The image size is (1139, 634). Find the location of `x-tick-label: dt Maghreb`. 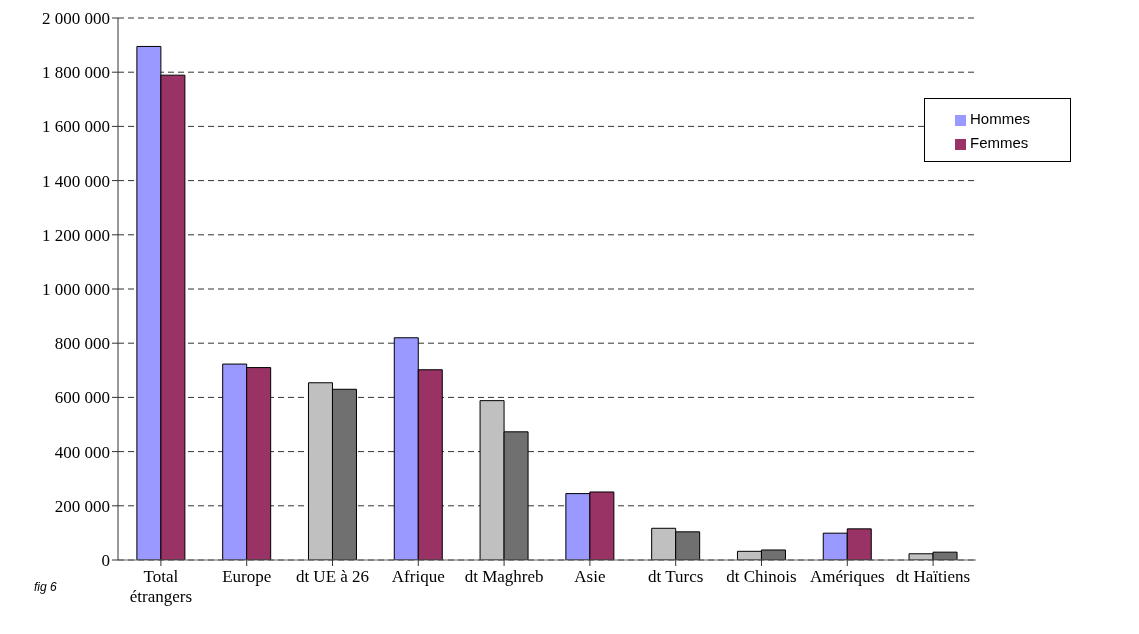

x-tick-label: dt Maghreb is located at coordinates (504, 576).